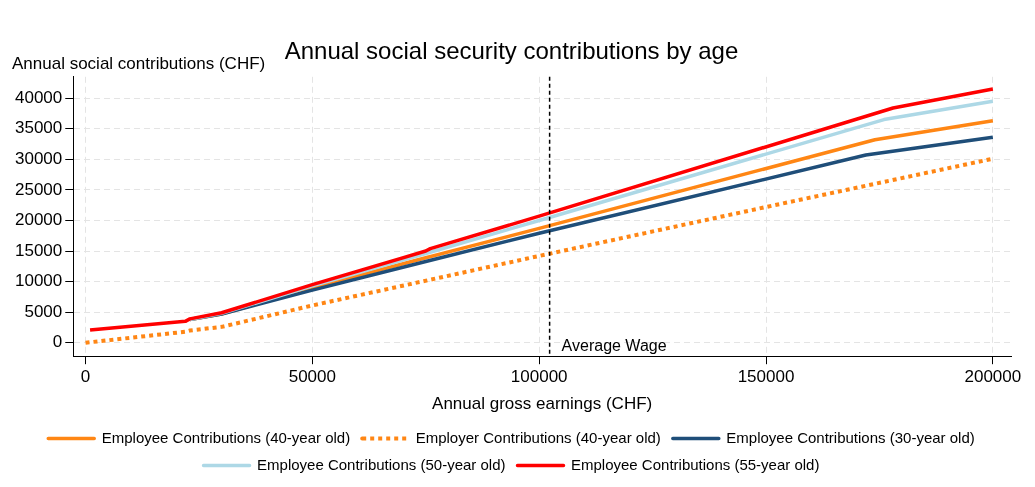 Image resolution: width=1035 pixels, height=487 pixels. I want to click on x-tick-label: 150000, so click(766, 377).